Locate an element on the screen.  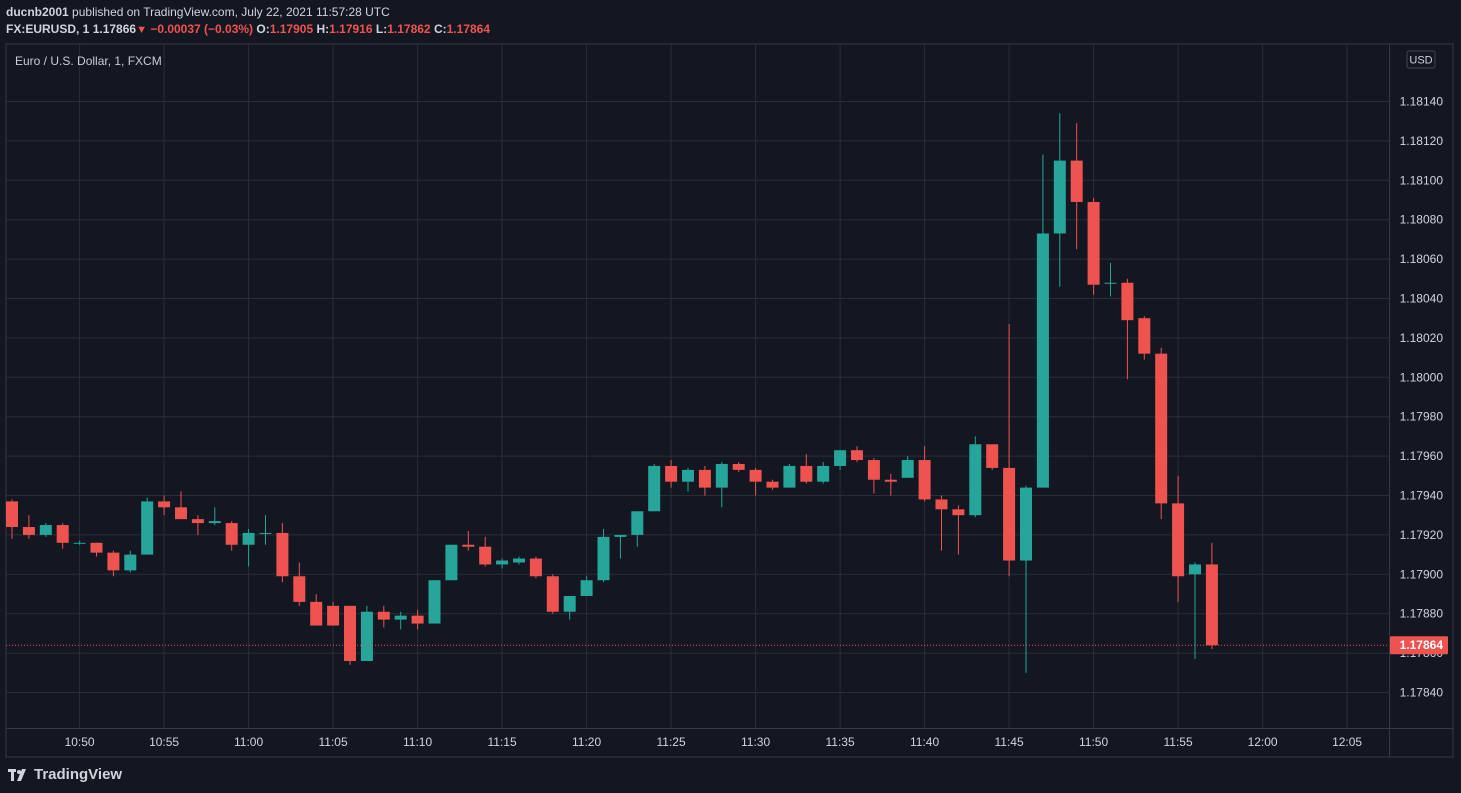
open-label: O: is located at coordinates (263, 29).